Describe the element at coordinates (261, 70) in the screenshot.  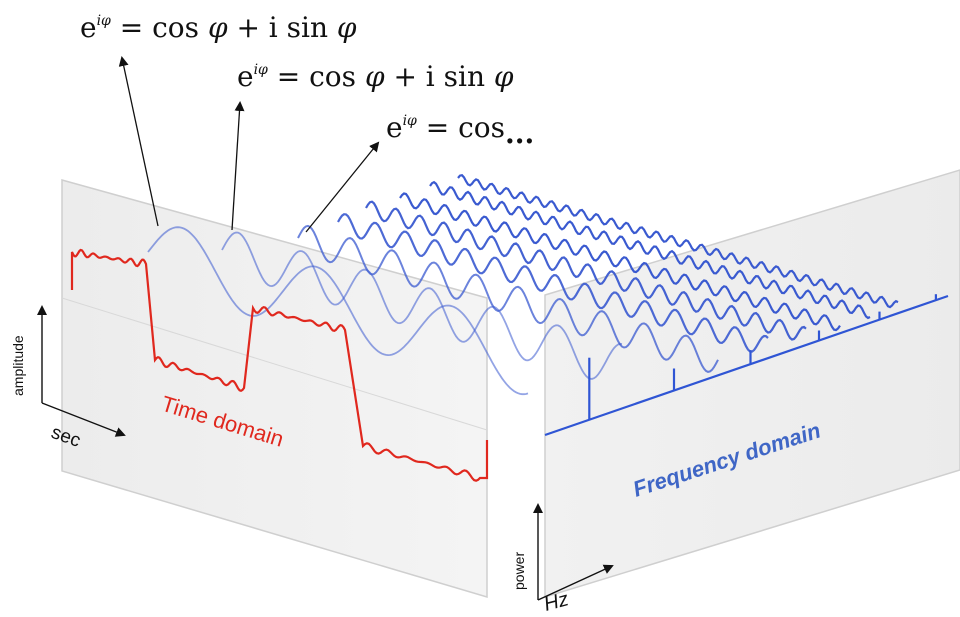
I see `equation-2-exponent: iφ` at that location.